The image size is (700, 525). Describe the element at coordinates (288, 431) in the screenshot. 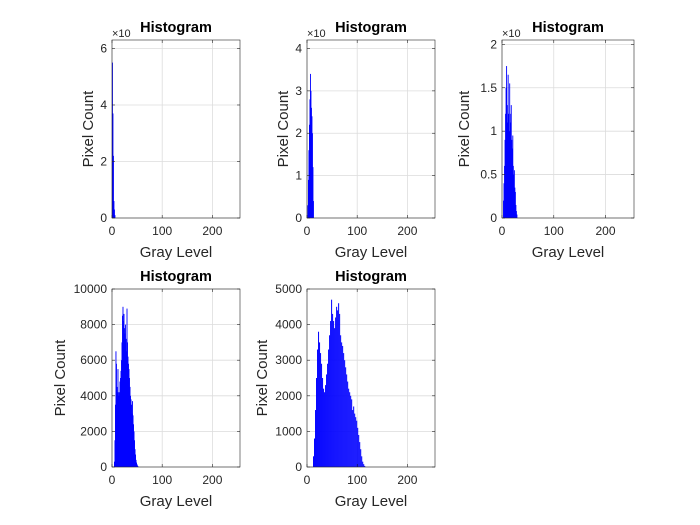

I see `y-tick-label: 1000` at that location.